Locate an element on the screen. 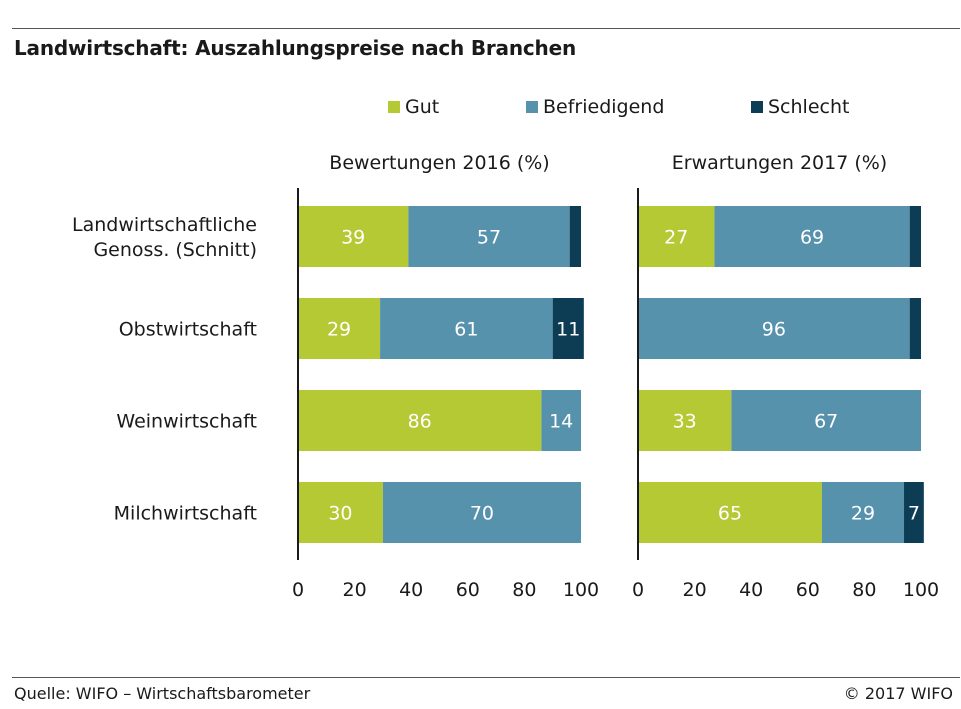 This screenshot has width=961, height=709. legend-label-gut: Gut is located at coordinates (422, 107).